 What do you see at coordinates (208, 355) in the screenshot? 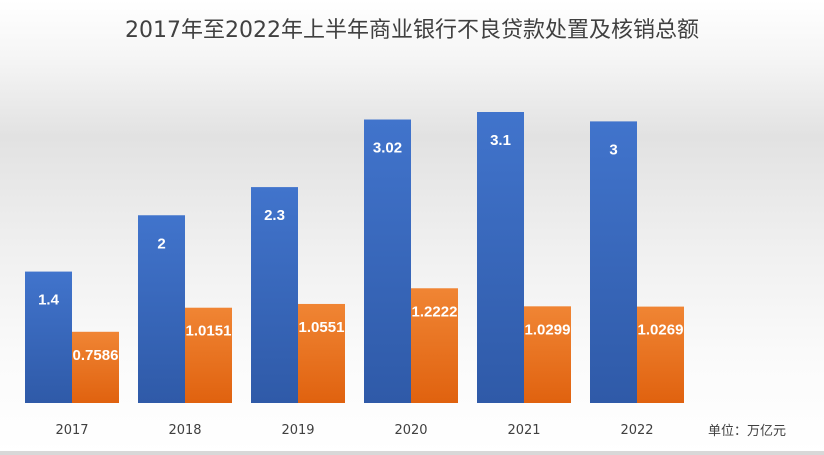
I see `bar-orange-2018` at bounding box center [208, 355].